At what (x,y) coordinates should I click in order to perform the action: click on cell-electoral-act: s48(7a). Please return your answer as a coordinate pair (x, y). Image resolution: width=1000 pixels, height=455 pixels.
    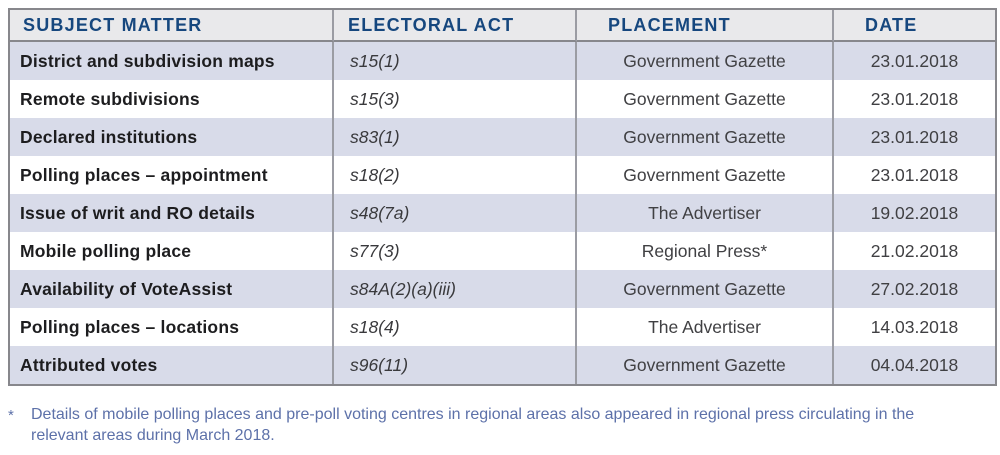
    Looking at the image, I should click on (455, 213).